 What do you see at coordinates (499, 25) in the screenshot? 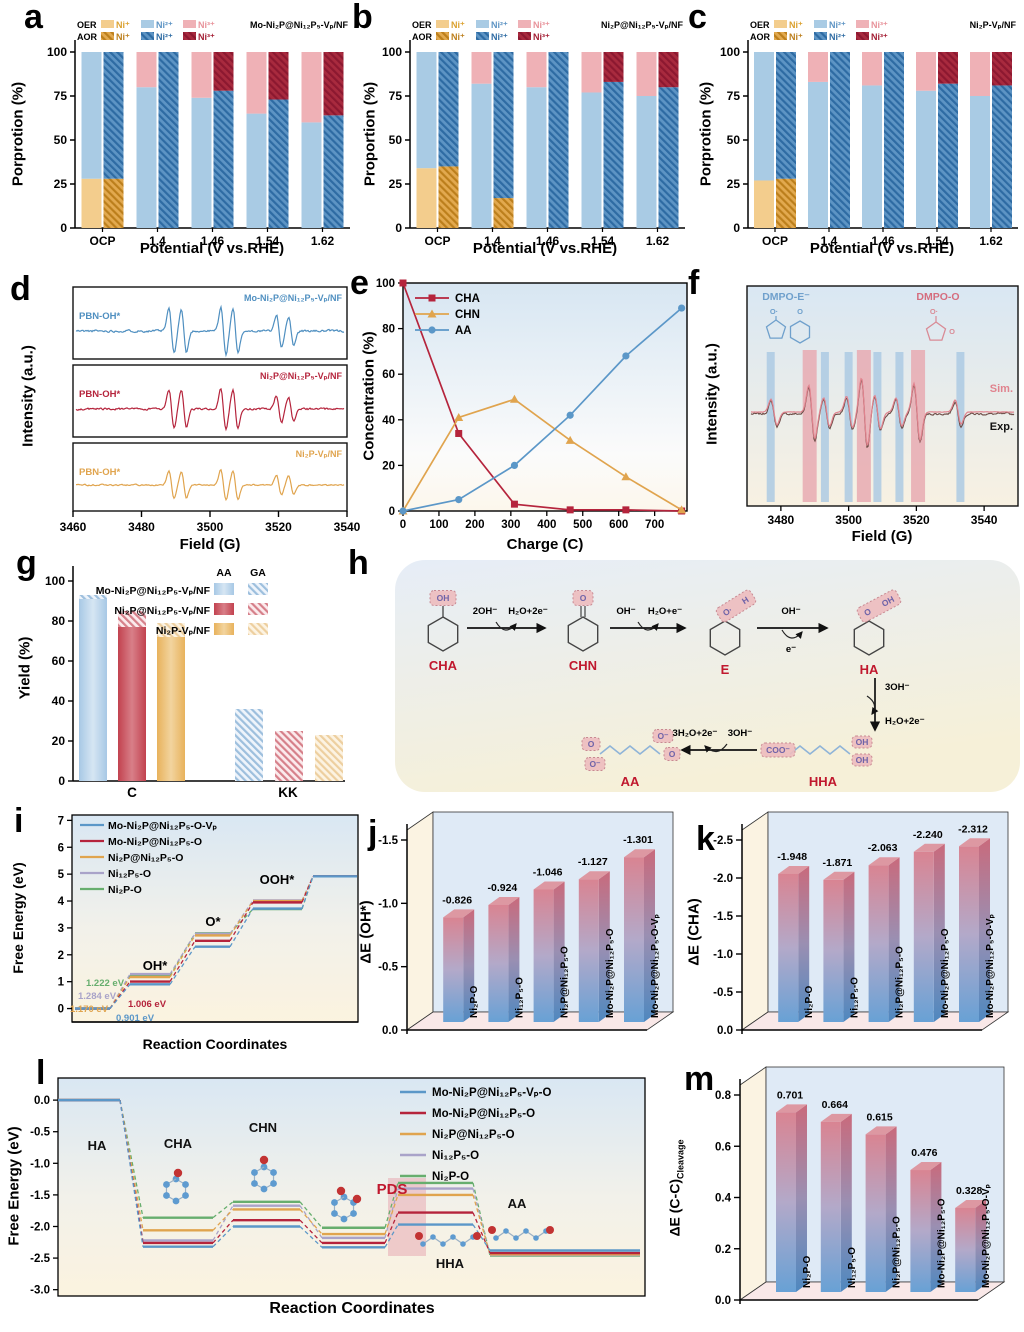
I see `legend-species-label: Ni²⁺` at bounding box center [499, 25].